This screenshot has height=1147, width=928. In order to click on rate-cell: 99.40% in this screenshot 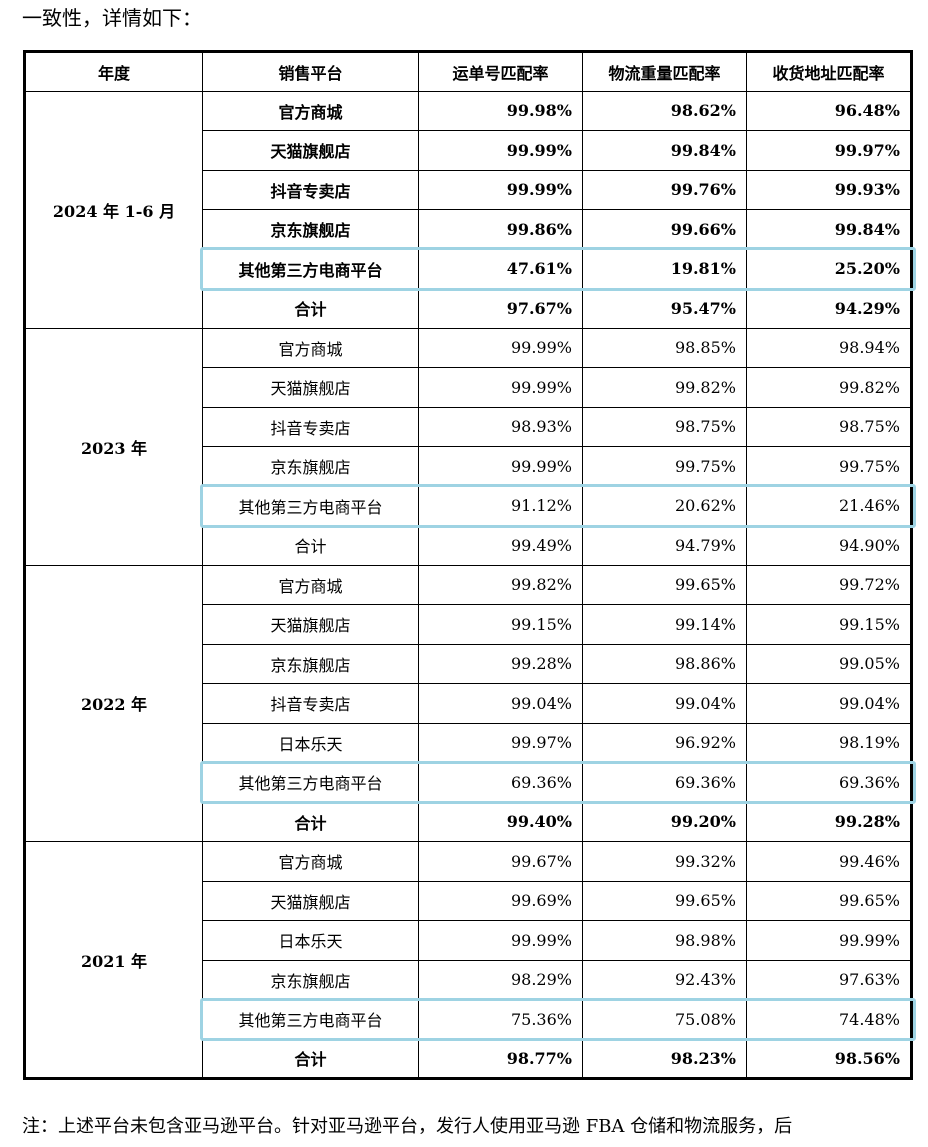, I will do `click(500, 821)`.